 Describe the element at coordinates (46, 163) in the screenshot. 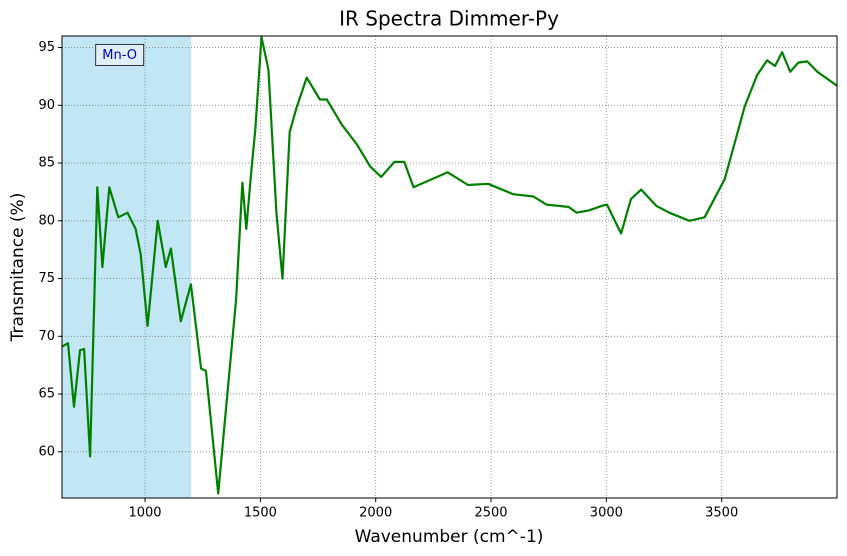

I see `y-tick-label: 85` at that location.